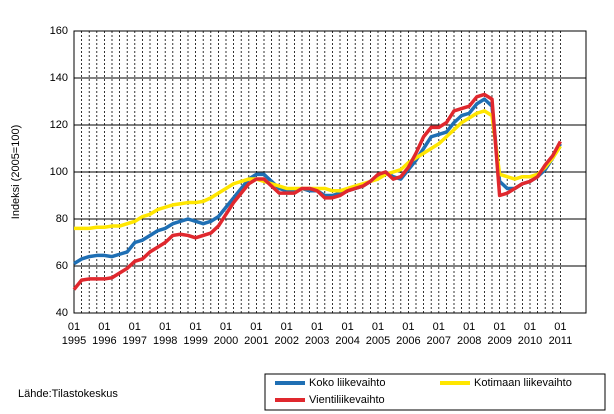 The height and width of the screenshot is (414, 614). I want to click on x-tick-year: 2006, so click(408, 341).